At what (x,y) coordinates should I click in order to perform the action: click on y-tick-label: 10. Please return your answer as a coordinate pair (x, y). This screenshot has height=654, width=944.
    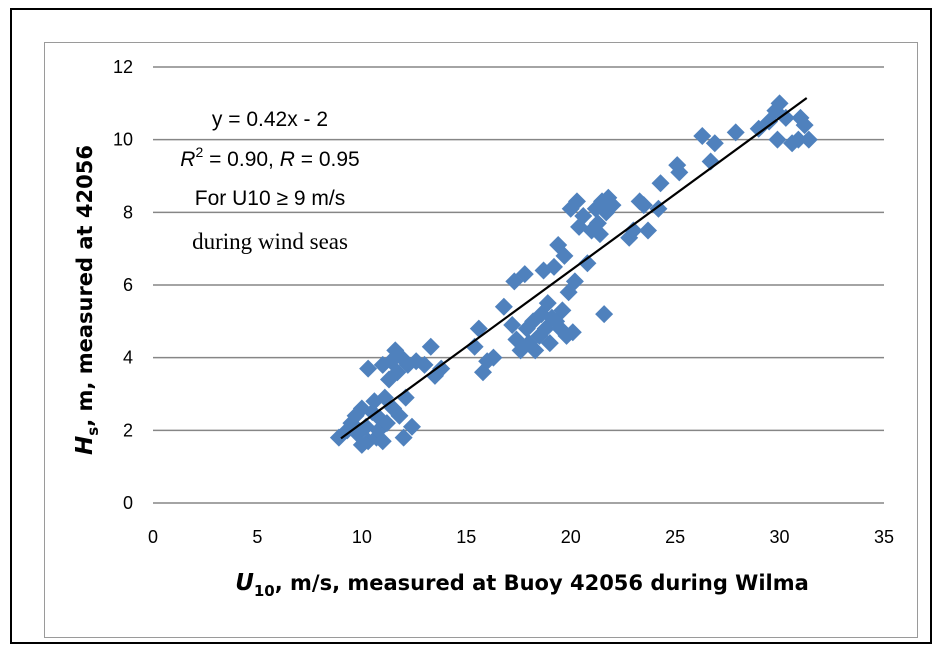
    Looking at the image, I should click on (123, 140).